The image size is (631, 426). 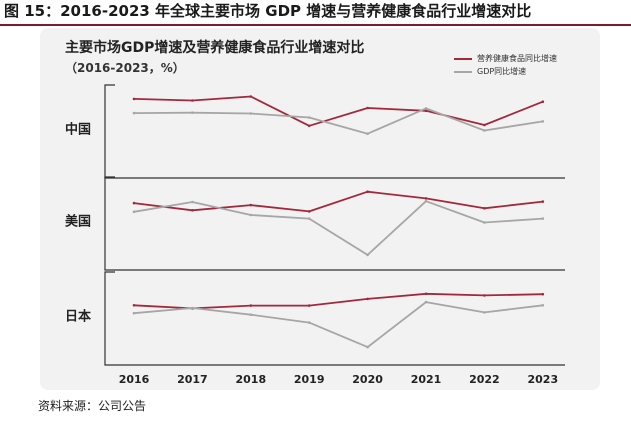 What do you see at coordinates (502, 71) in the screenshot?
I see `legend-label-gdp: GDP同比增速` at bounding box center [502, 71].